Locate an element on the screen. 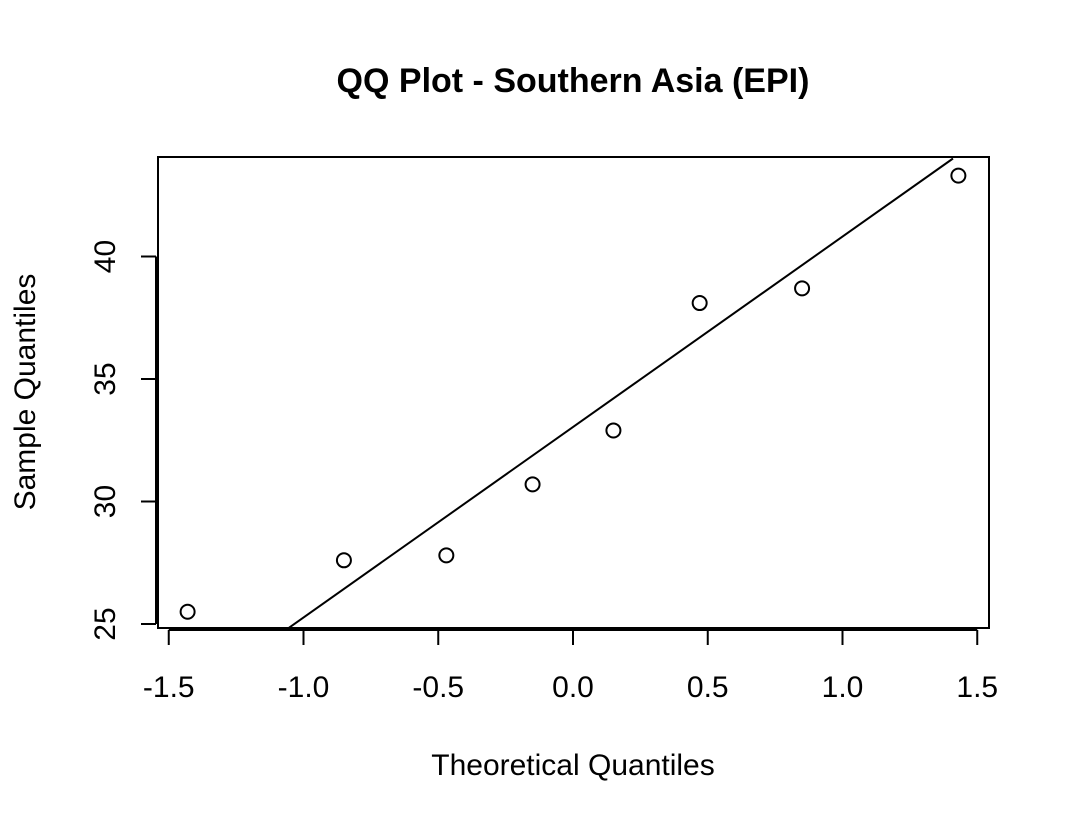 The image size is (1070, 824). y-axis: 25 30 35 40 is located at coordinates (123, 440).